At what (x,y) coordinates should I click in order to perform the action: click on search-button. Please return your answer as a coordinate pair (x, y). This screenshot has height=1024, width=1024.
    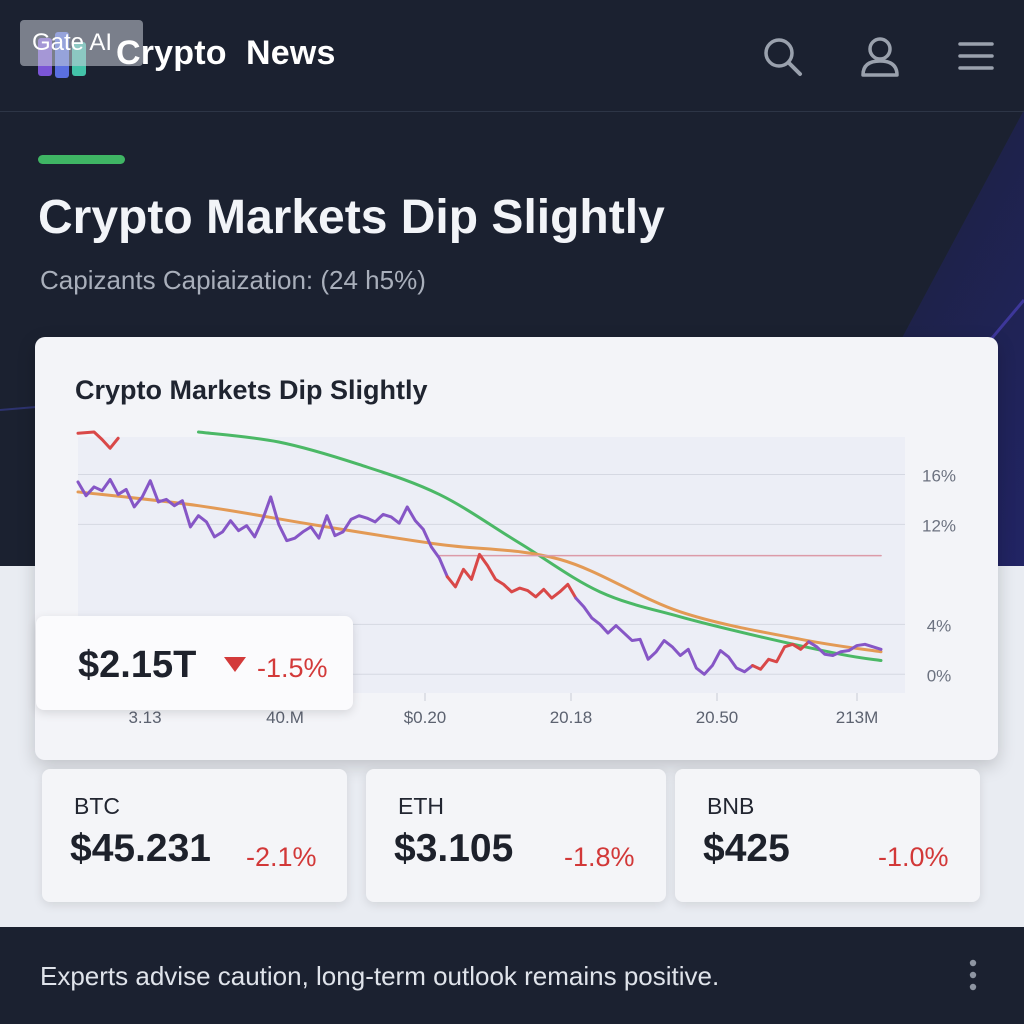
    Looking at the image, I should click on (782, 56).